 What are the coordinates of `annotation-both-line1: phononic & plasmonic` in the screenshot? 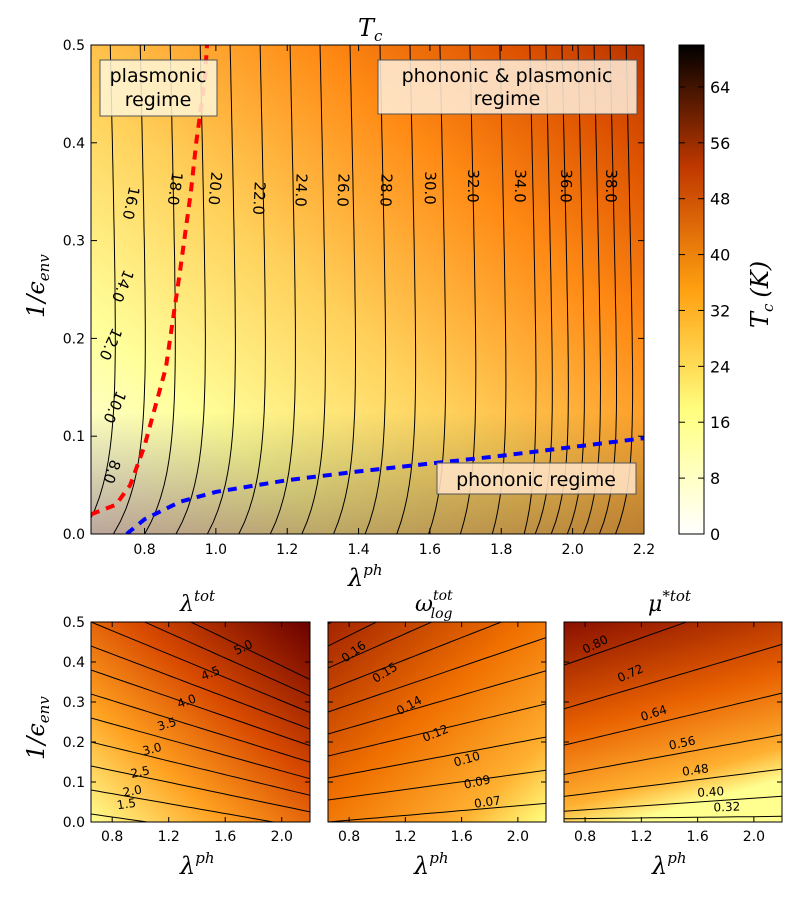 It's located at (507, 76).